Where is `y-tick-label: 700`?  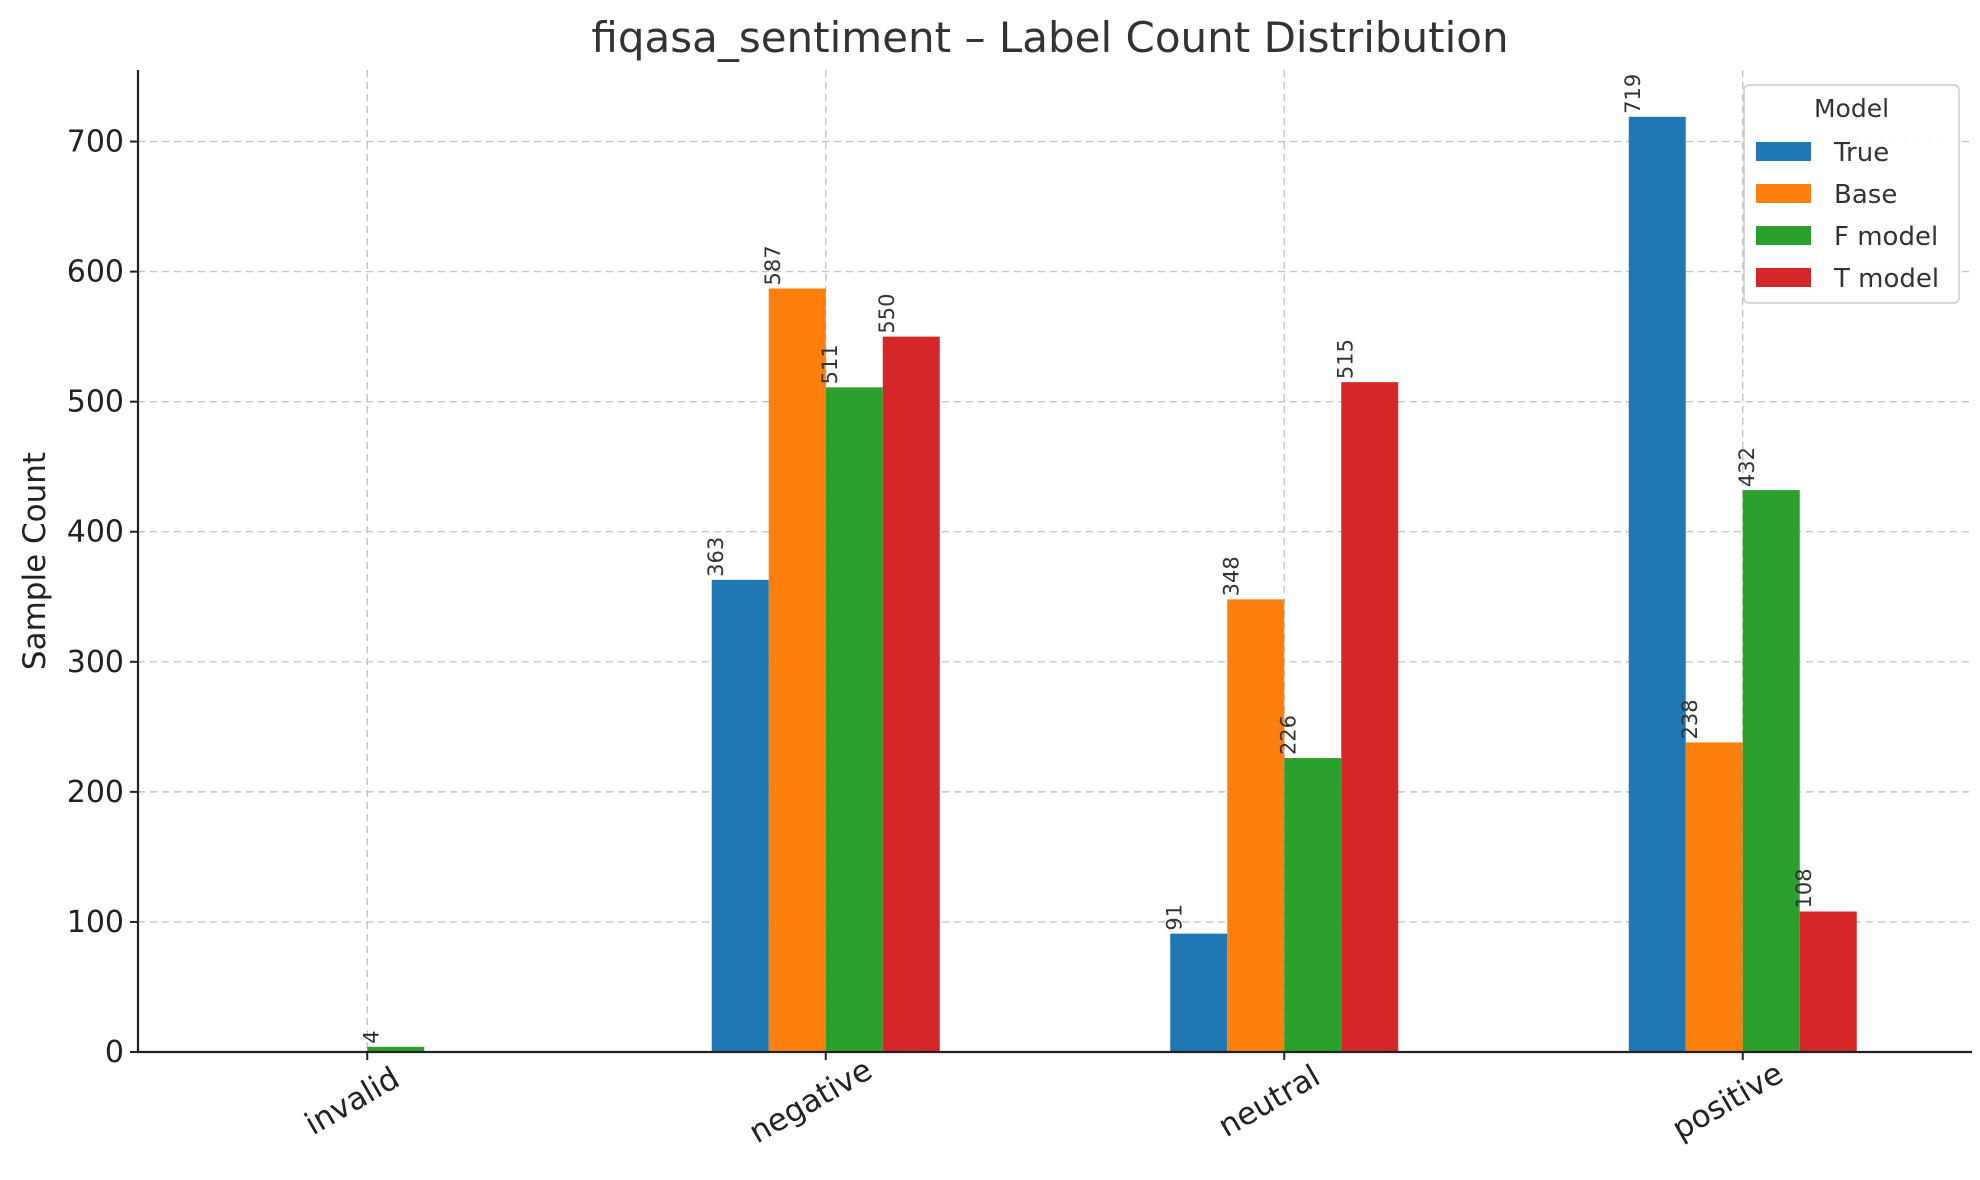
y-tick-label: 700 is located at coordinates (95, 142).